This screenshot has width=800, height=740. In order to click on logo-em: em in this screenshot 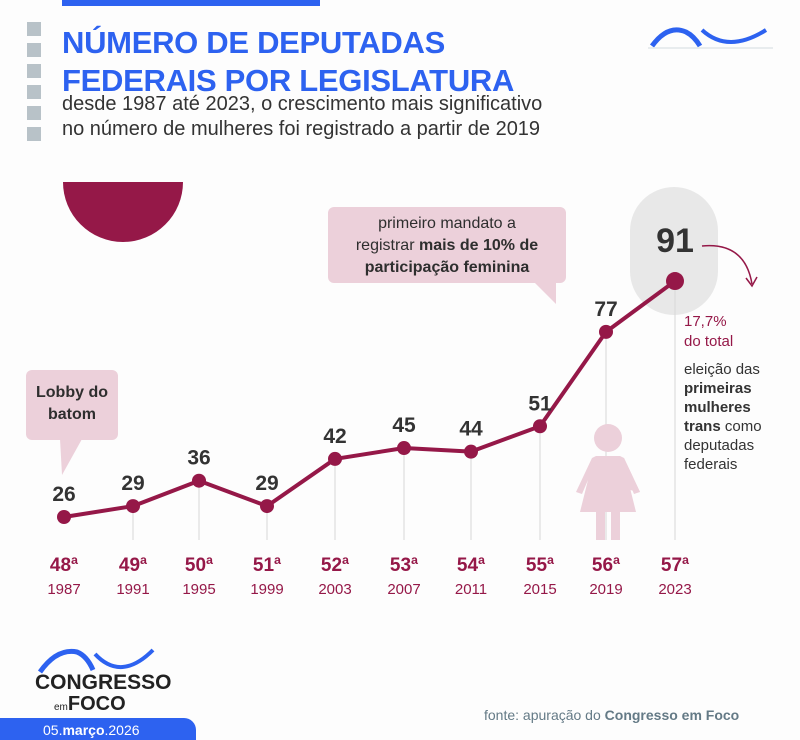, I will do `click(61, 707)`.